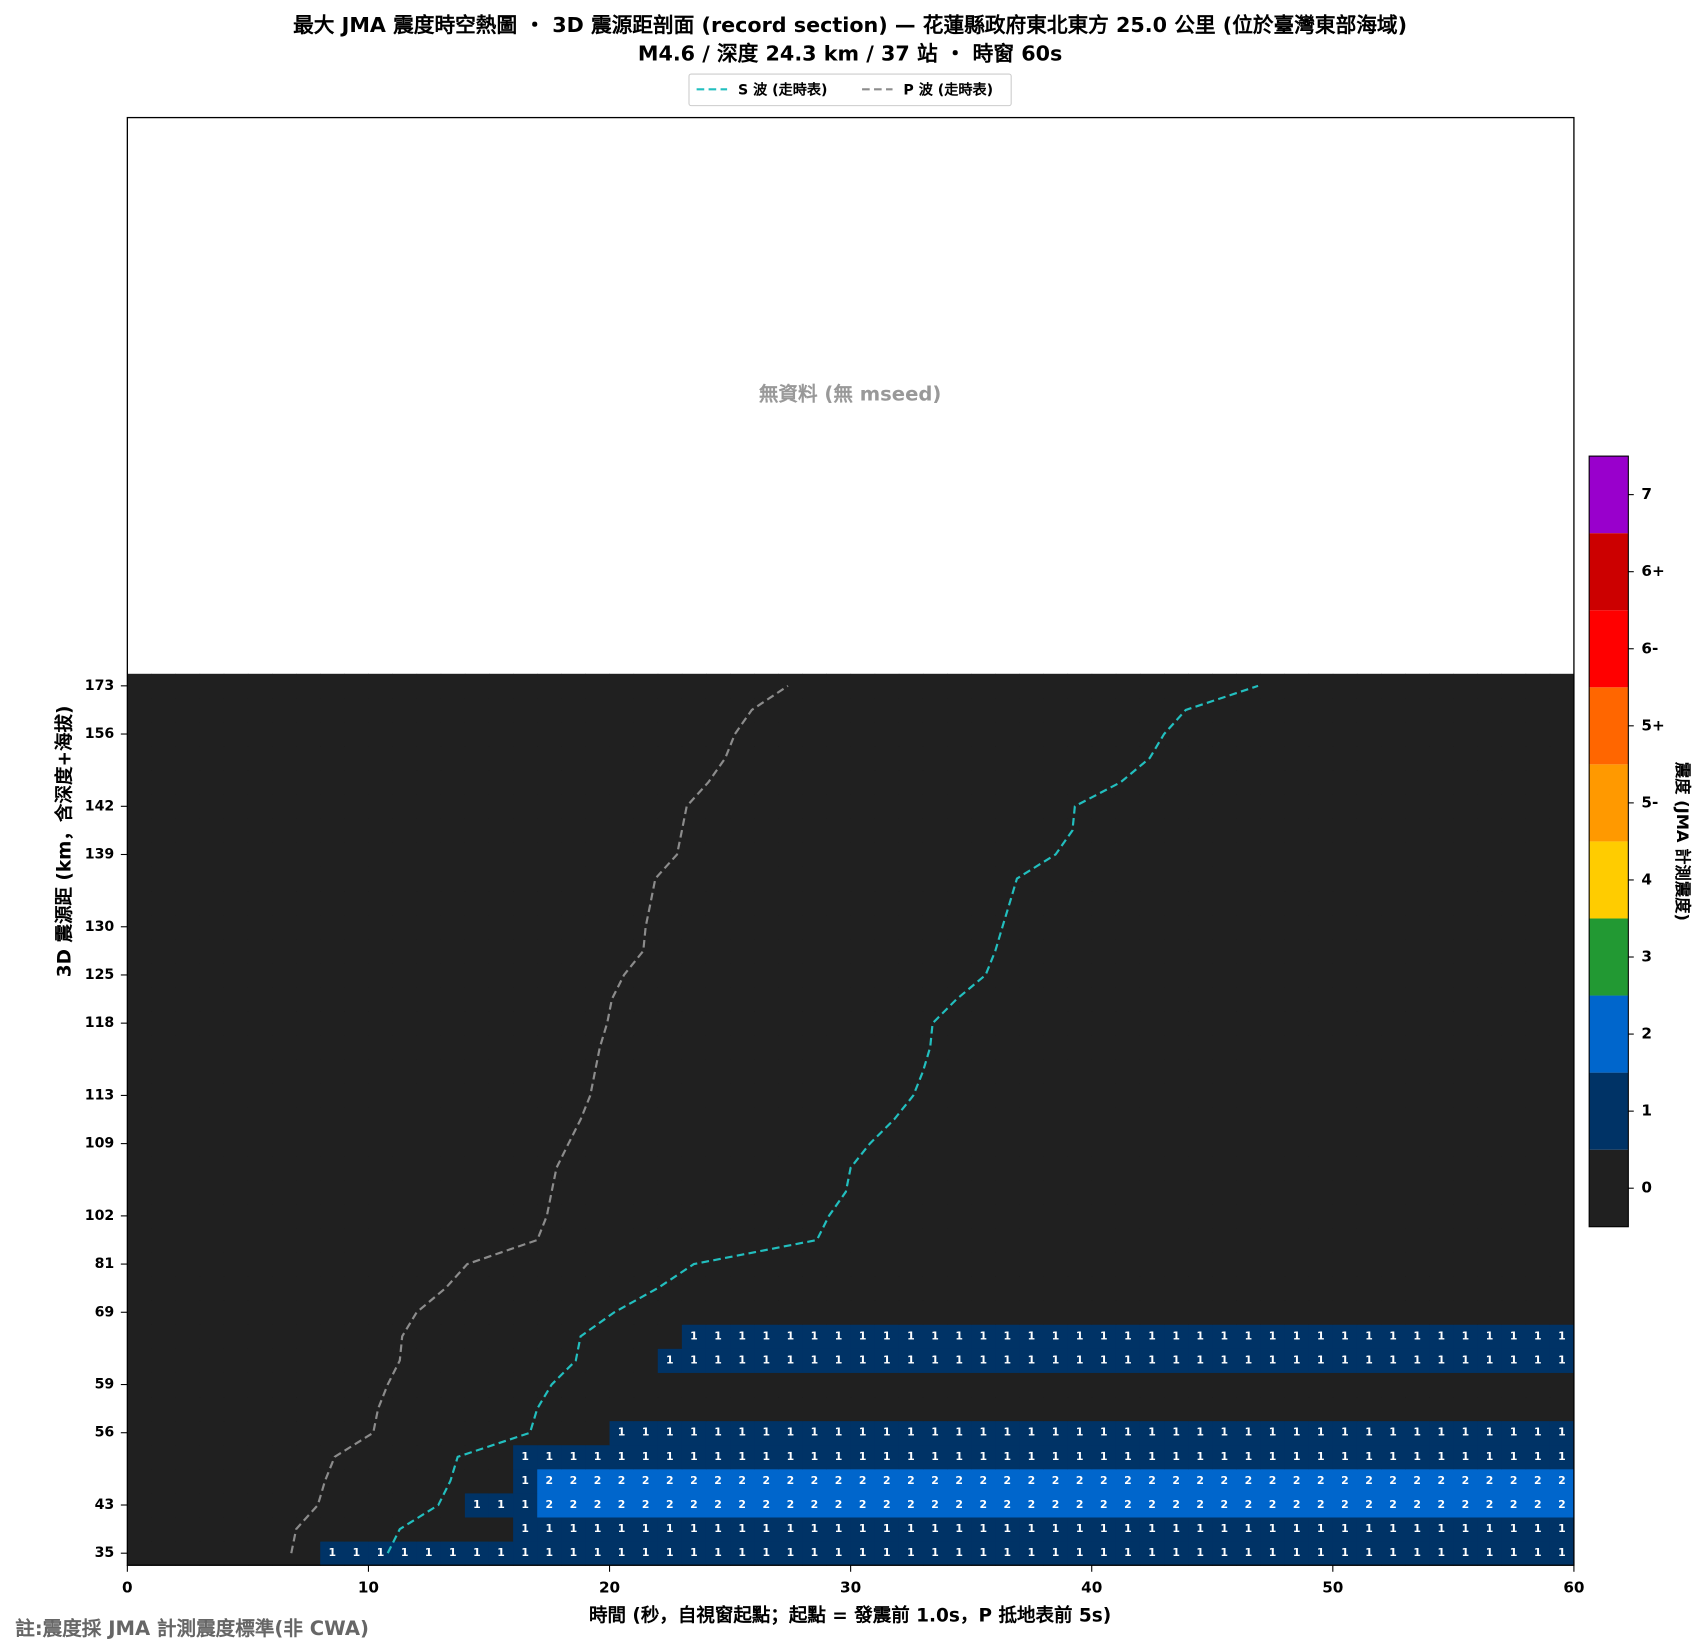 The image size is (1698, 1648). Describe the element at coordinates (850, 1588) in the screenshot. I see `x-tick-label: 30` at that location.